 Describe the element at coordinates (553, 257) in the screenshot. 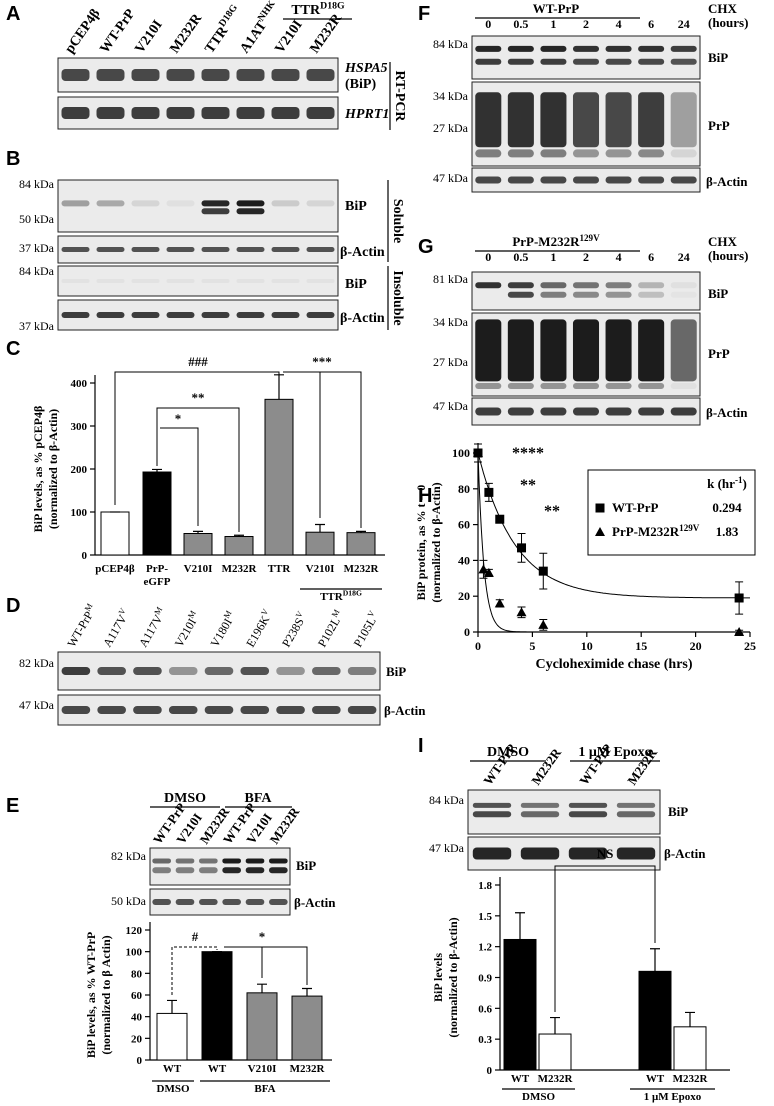

I see `time-label: 1` at that location.